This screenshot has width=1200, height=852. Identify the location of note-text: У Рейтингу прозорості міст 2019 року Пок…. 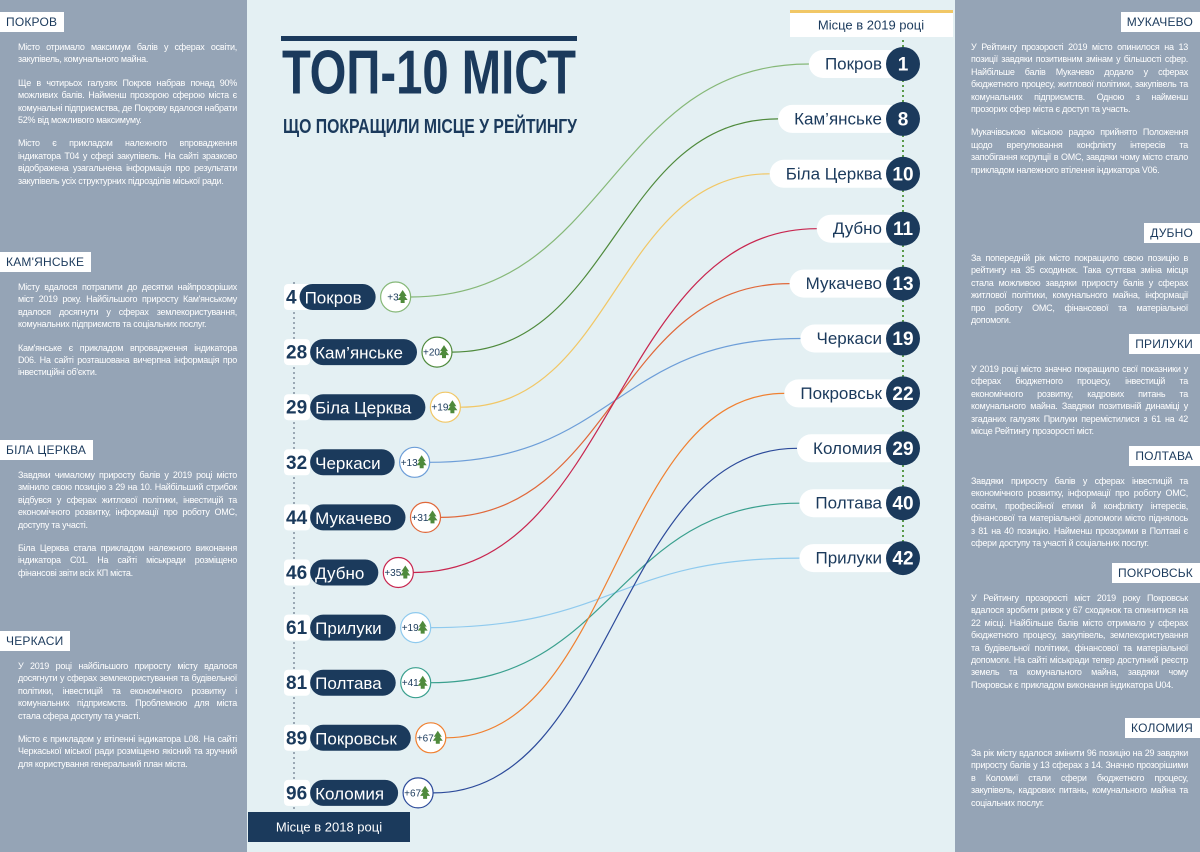
(1079, 641).